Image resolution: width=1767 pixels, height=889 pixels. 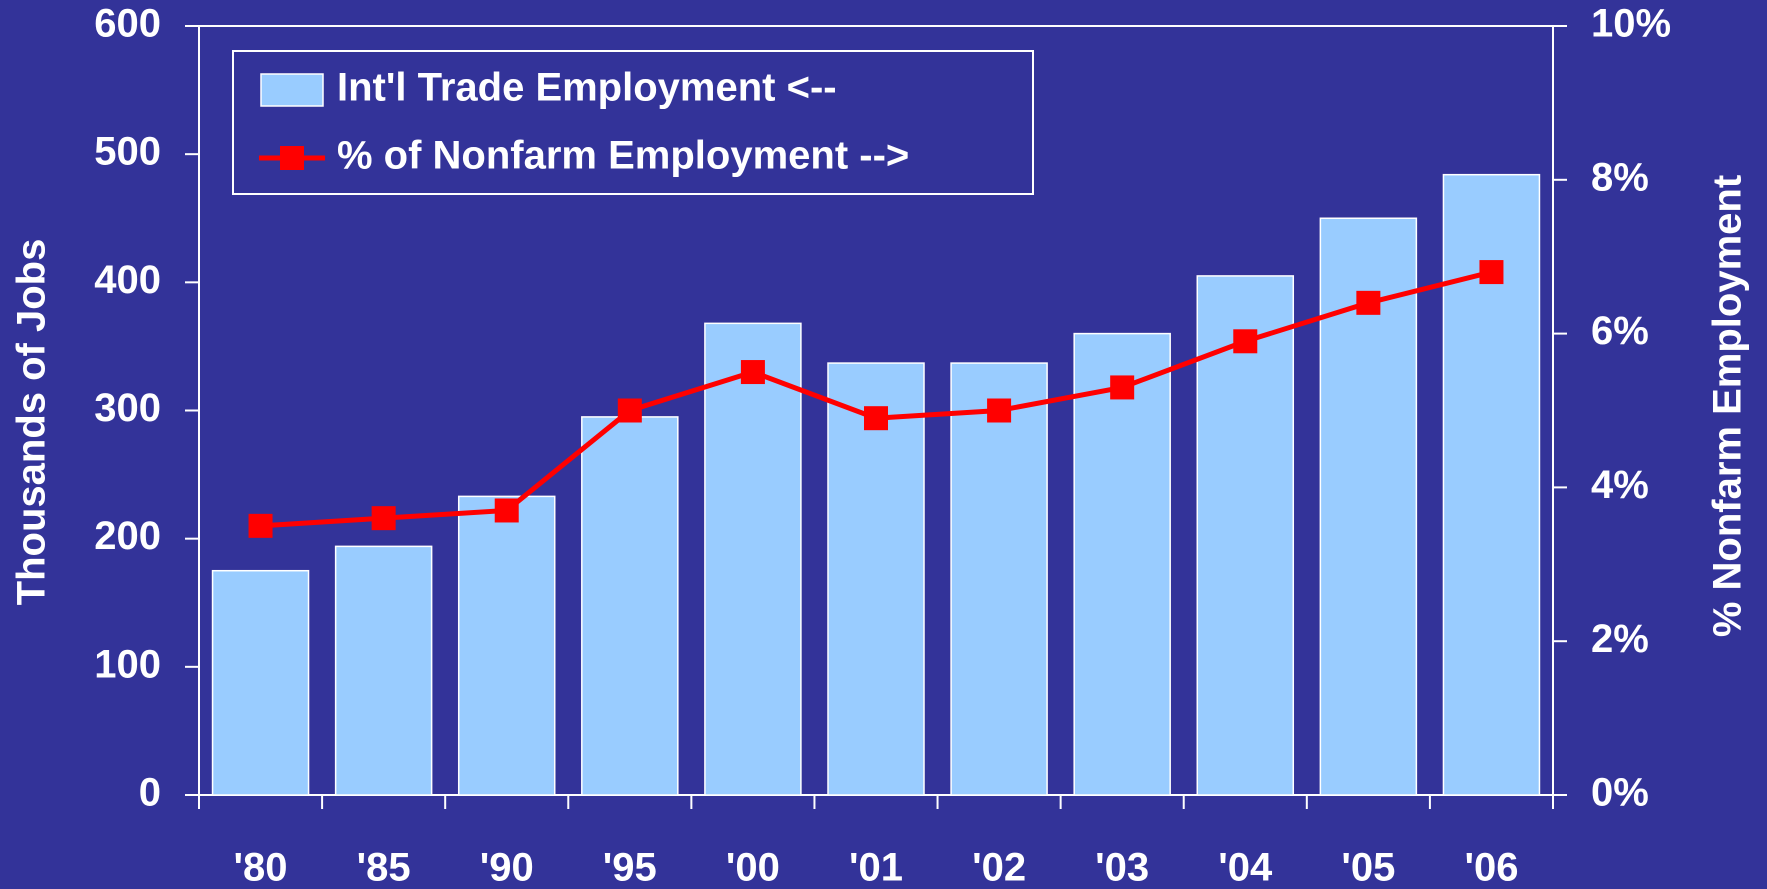 I want to click on y2-tick-label: 2%, so click(x=1620, y=639).